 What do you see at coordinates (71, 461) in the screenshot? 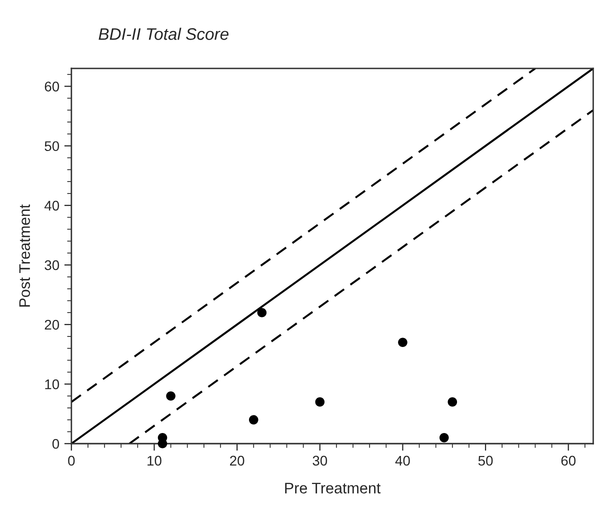
I see `x-tick-label: 0` at bounding box center [71, 461].